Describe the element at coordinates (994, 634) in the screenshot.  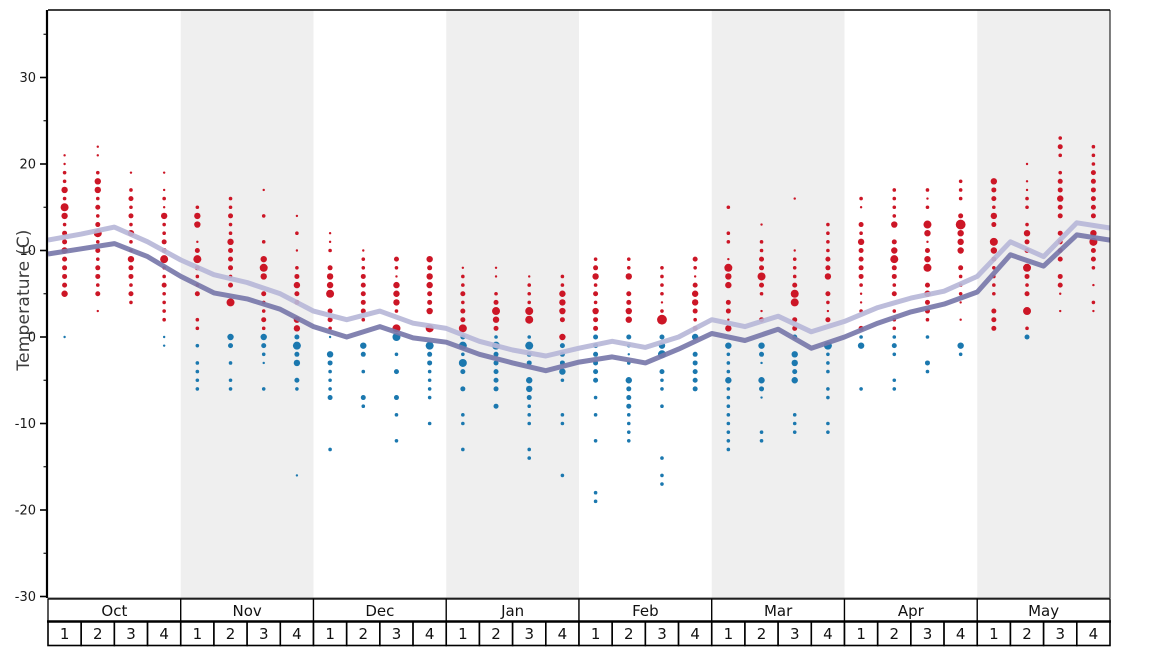
I see `week-label: 1` at that location.